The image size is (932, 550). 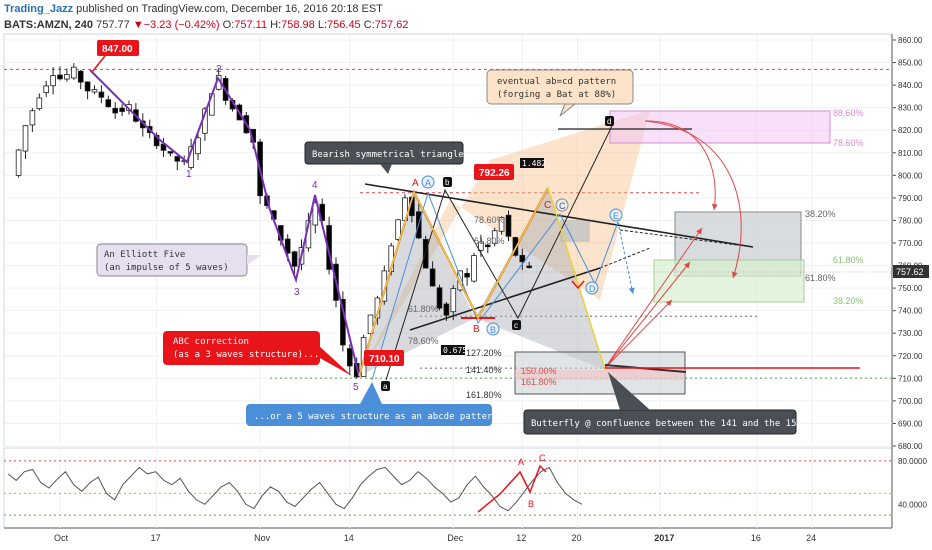 What do you see at coordinates (848, 113) in the screenshot?
I see `fib-8860: 88.60%` at bounding box center [848, 113].